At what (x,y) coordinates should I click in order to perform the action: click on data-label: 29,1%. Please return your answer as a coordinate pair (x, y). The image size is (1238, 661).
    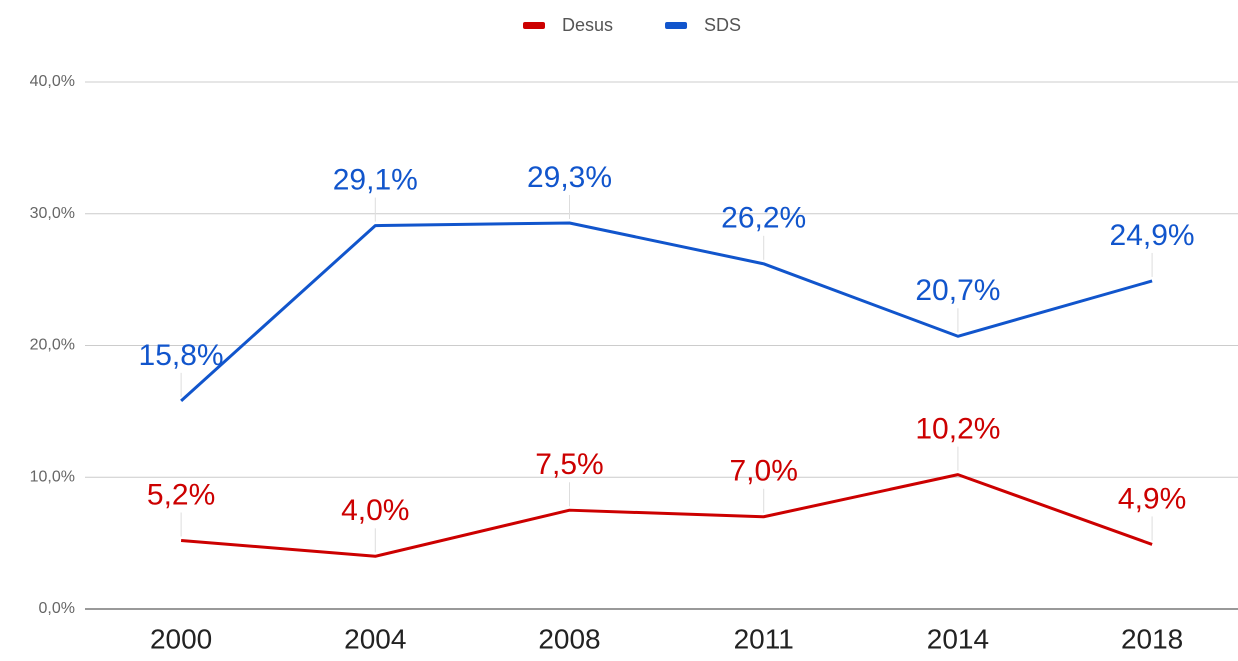
    Looking at the image, I should click on (375, 180).